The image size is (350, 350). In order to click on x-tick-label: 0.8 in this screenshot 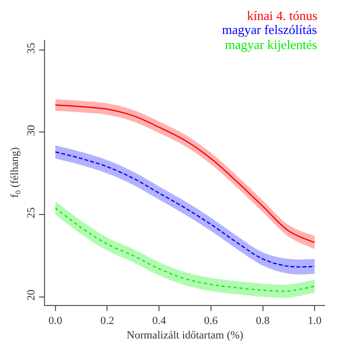, I will do `click(263, 321)`.